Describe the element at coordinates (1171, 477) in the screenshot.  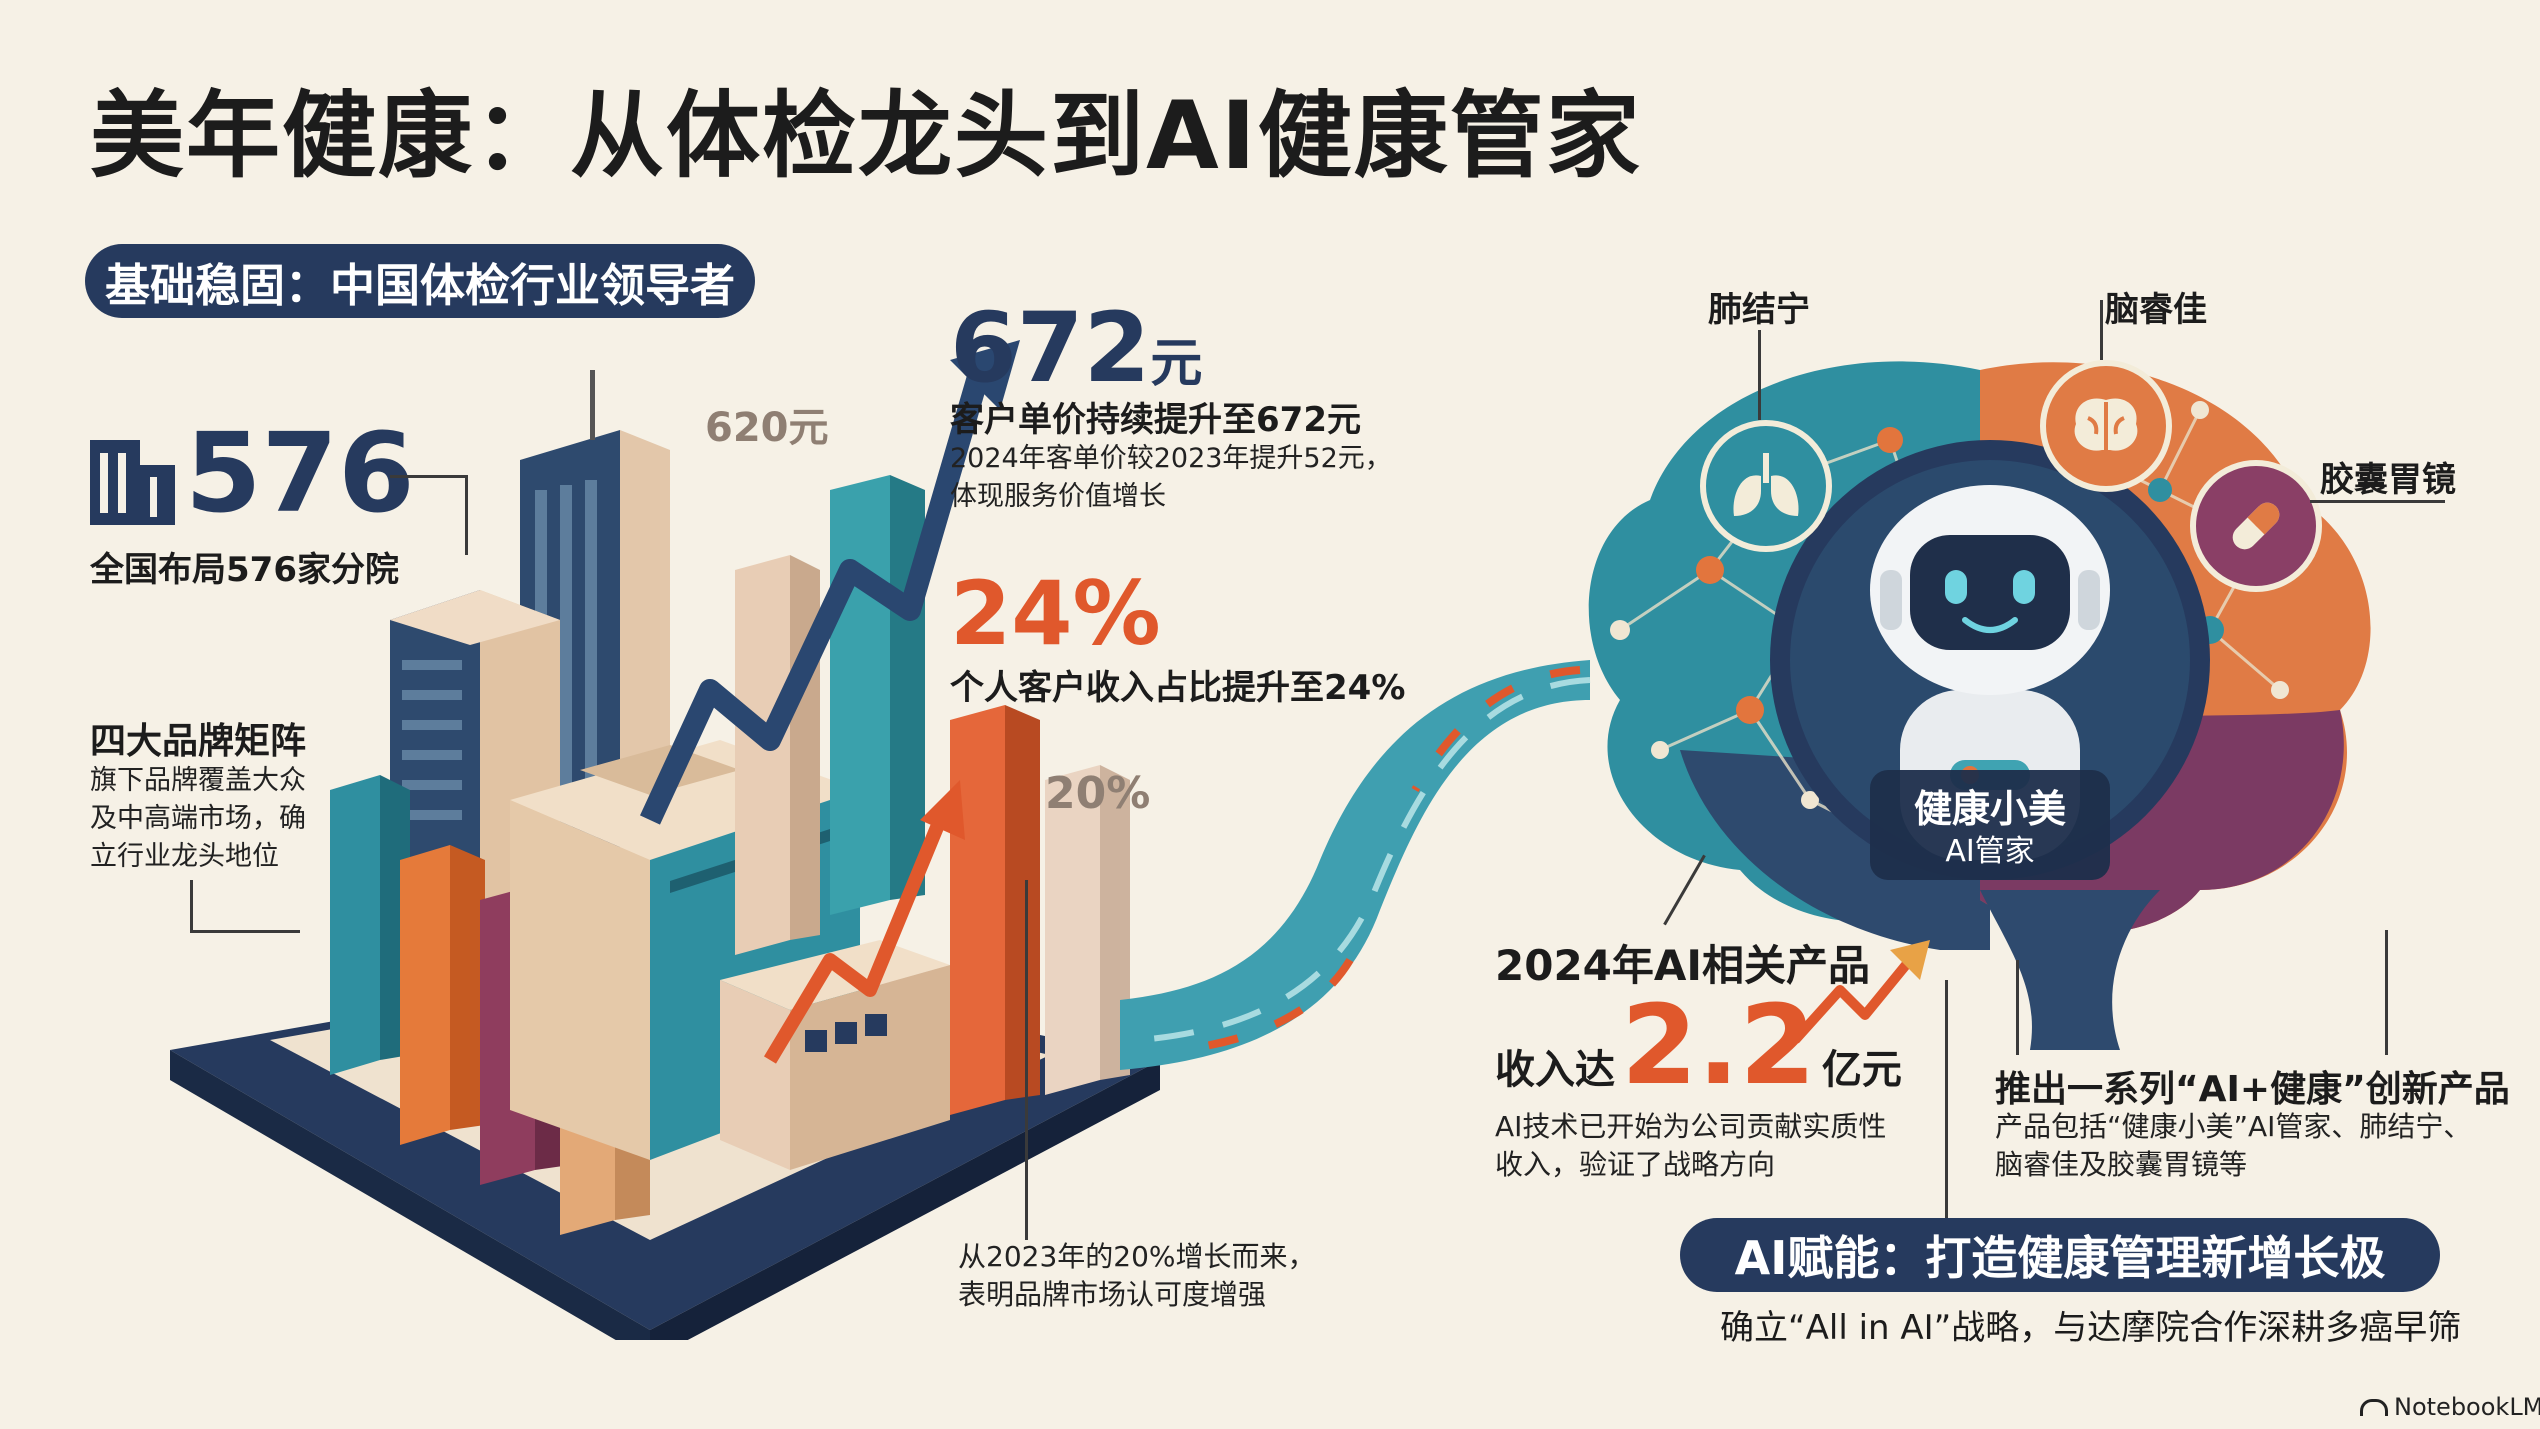
I see `price-description: 2024年客单价较2023年提升52元， 体现服务价值增长` at that location.